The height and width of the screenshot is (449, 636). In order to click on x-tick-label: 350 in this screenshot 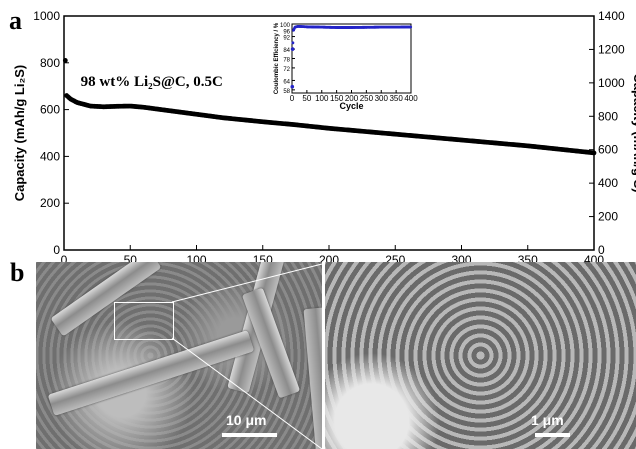, I will do `click(528, 257)`.